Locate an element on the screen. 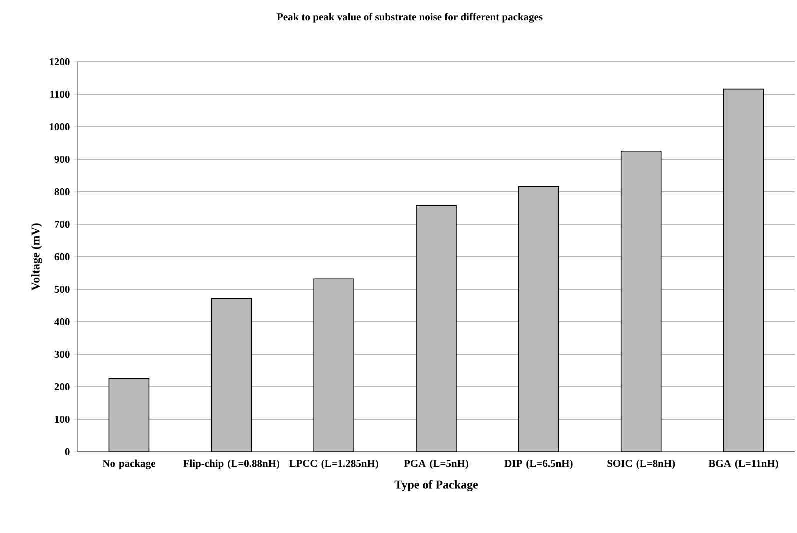  x-tick-label: LPCC (L=1.285nH) is located at coordinates (333, 465).